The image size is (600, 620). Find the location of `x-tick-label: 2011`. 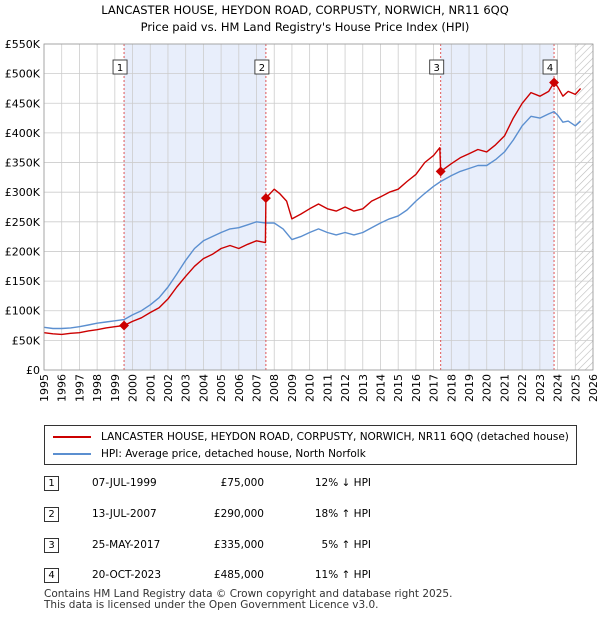

x-tick-label: 2011 is located at coordinates (327, 388).